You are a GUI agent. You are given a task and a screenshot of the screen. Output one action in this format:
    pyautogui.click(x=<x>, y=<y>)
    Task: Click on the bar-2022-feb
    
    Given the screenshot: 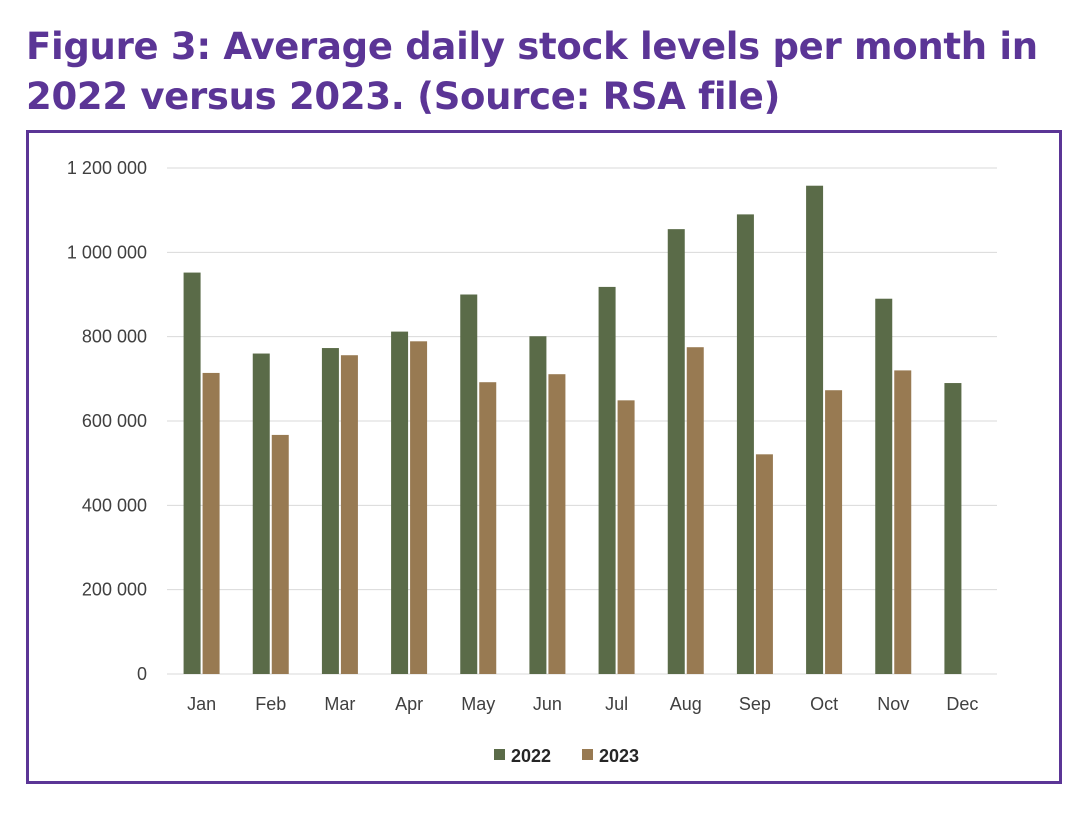 What is the action you would take?
    pyautogui.click(x=261, y=513)
    